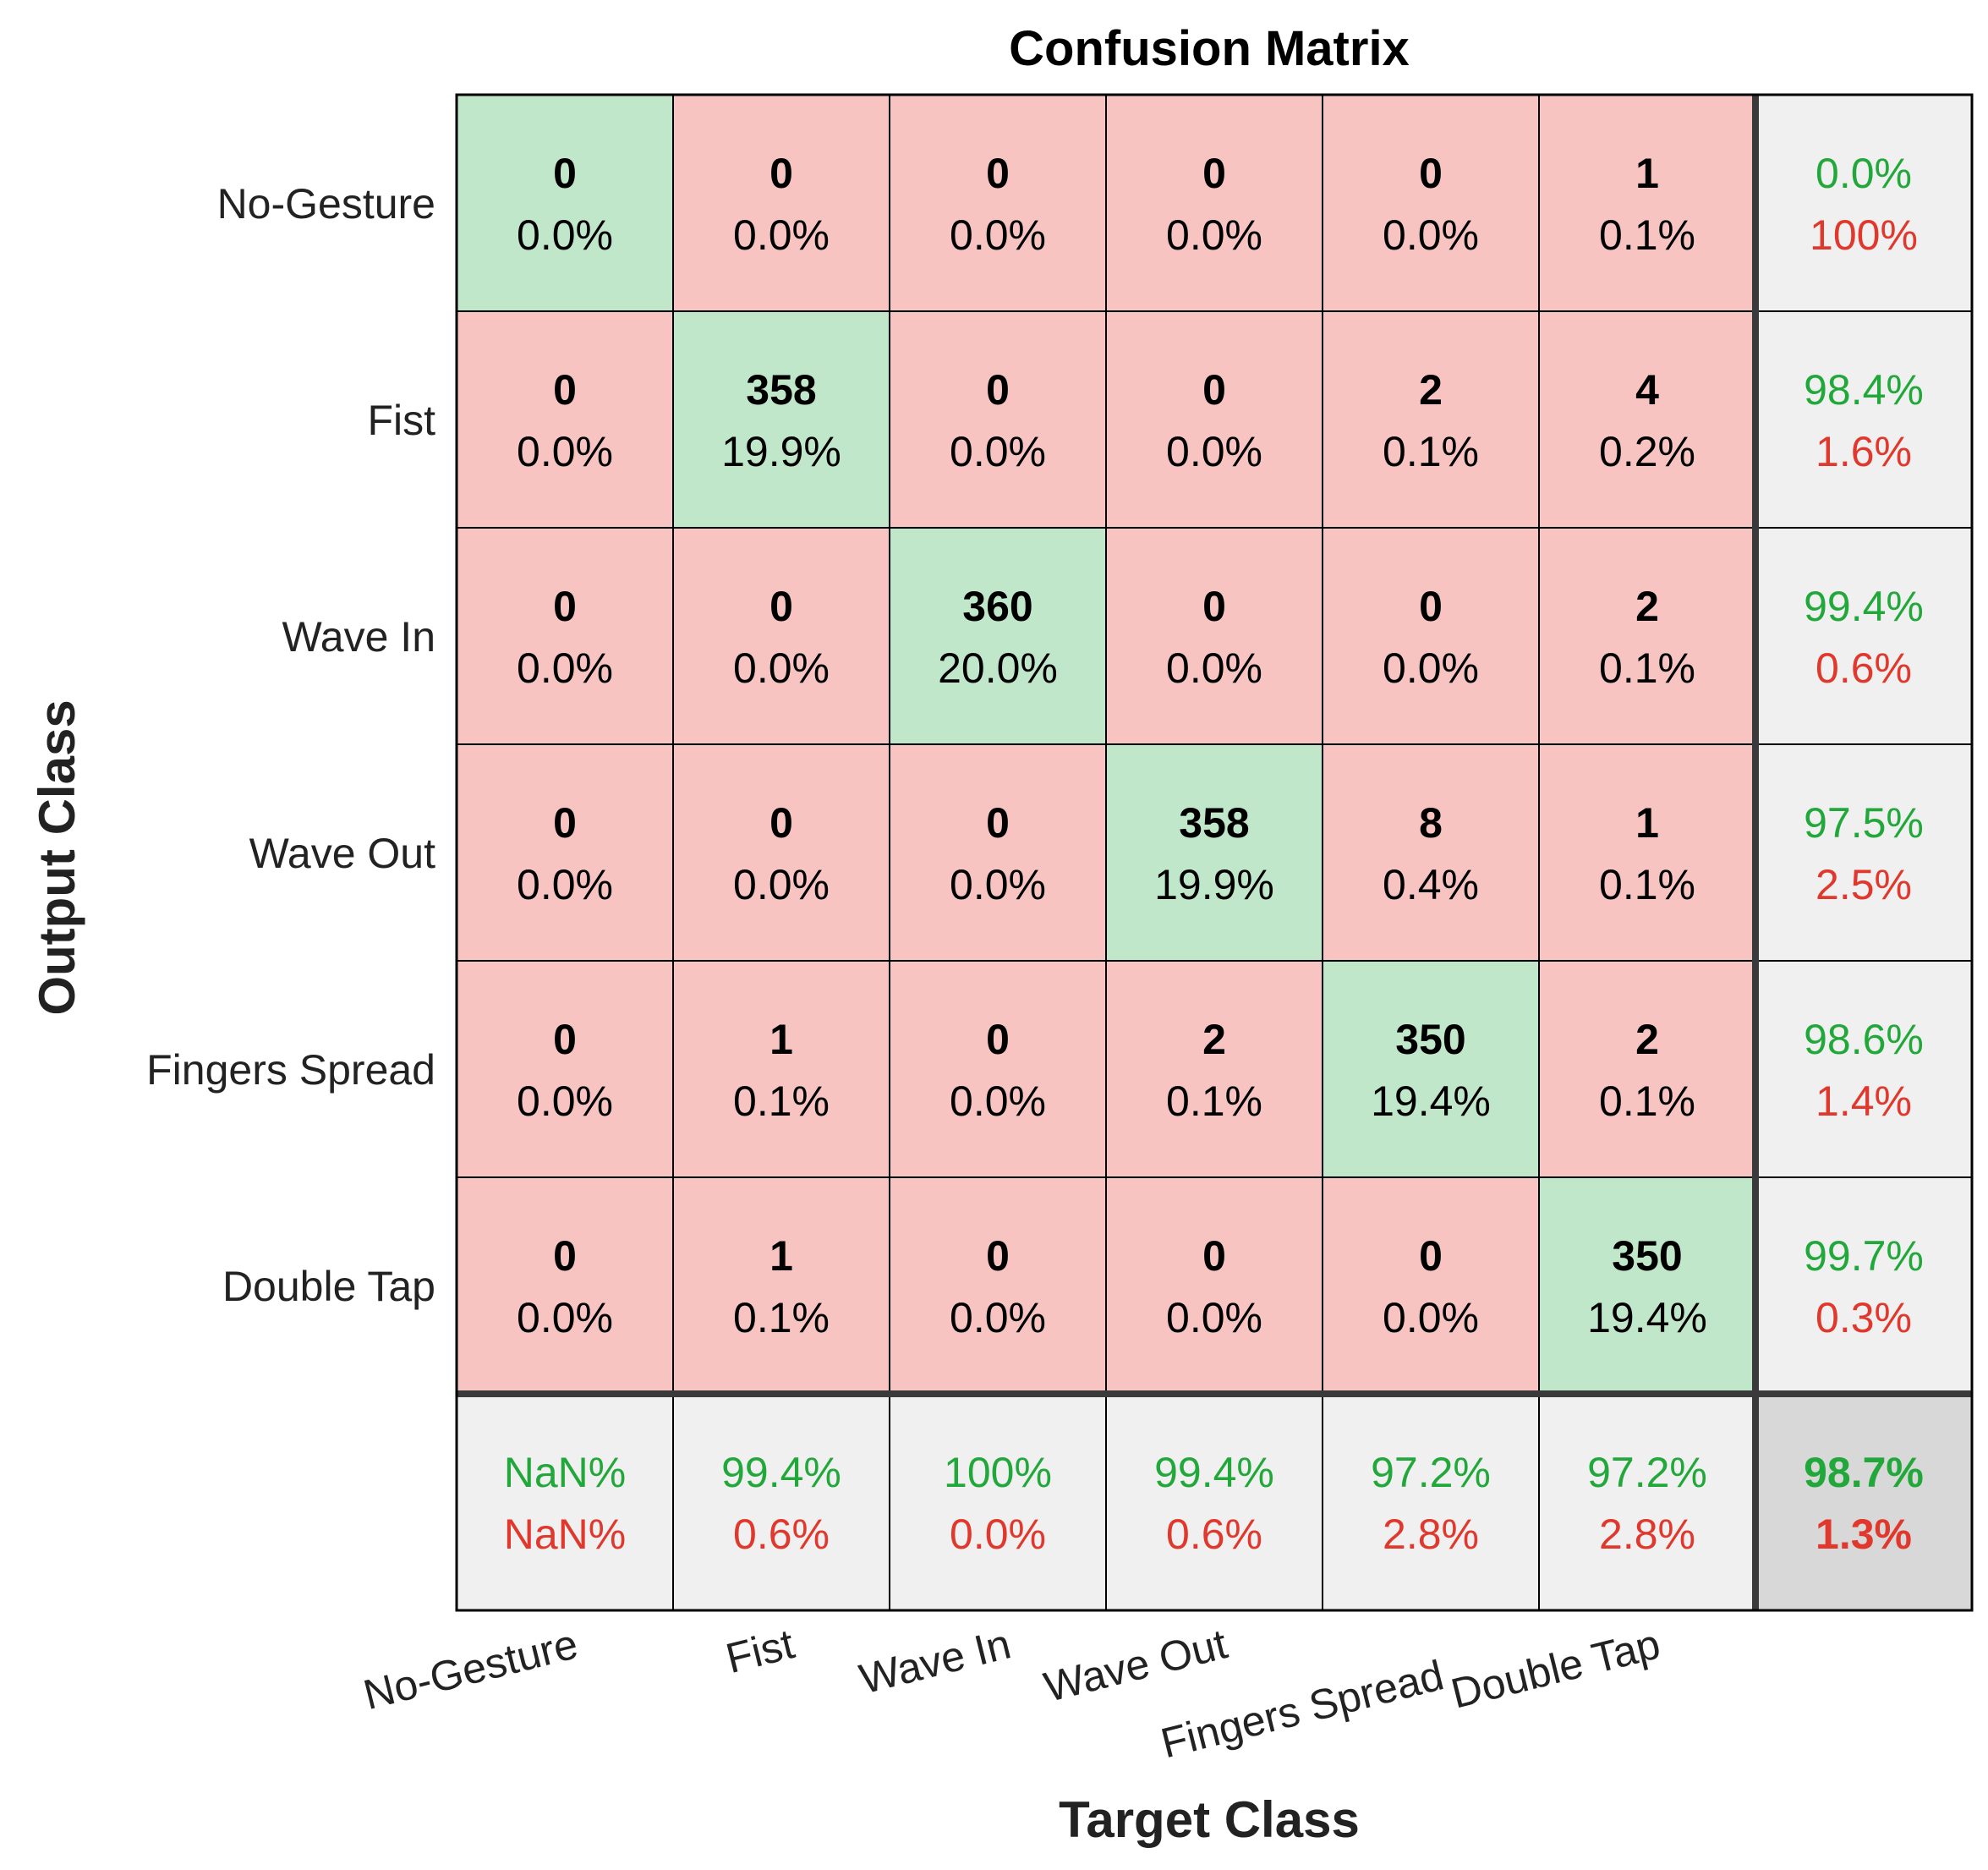 Image resolution: width=1988 pixels, height=1870 pixels. I want to click on summary-correct: 98.4%, so click(1864, 390).